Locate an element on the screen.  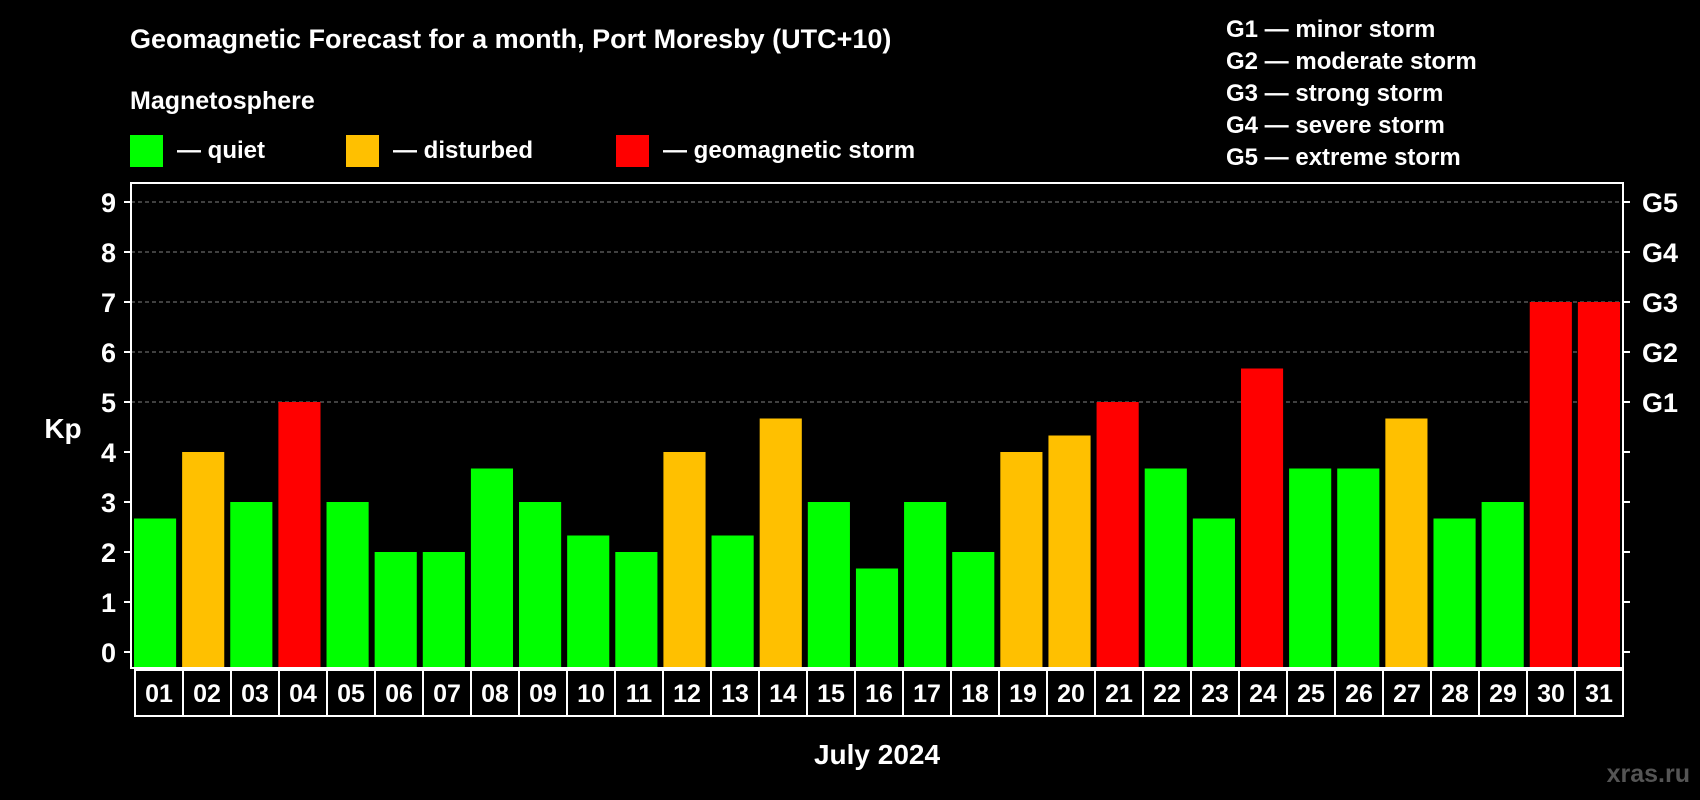
legend-swatch-storm is located at coordinates (632, 151).